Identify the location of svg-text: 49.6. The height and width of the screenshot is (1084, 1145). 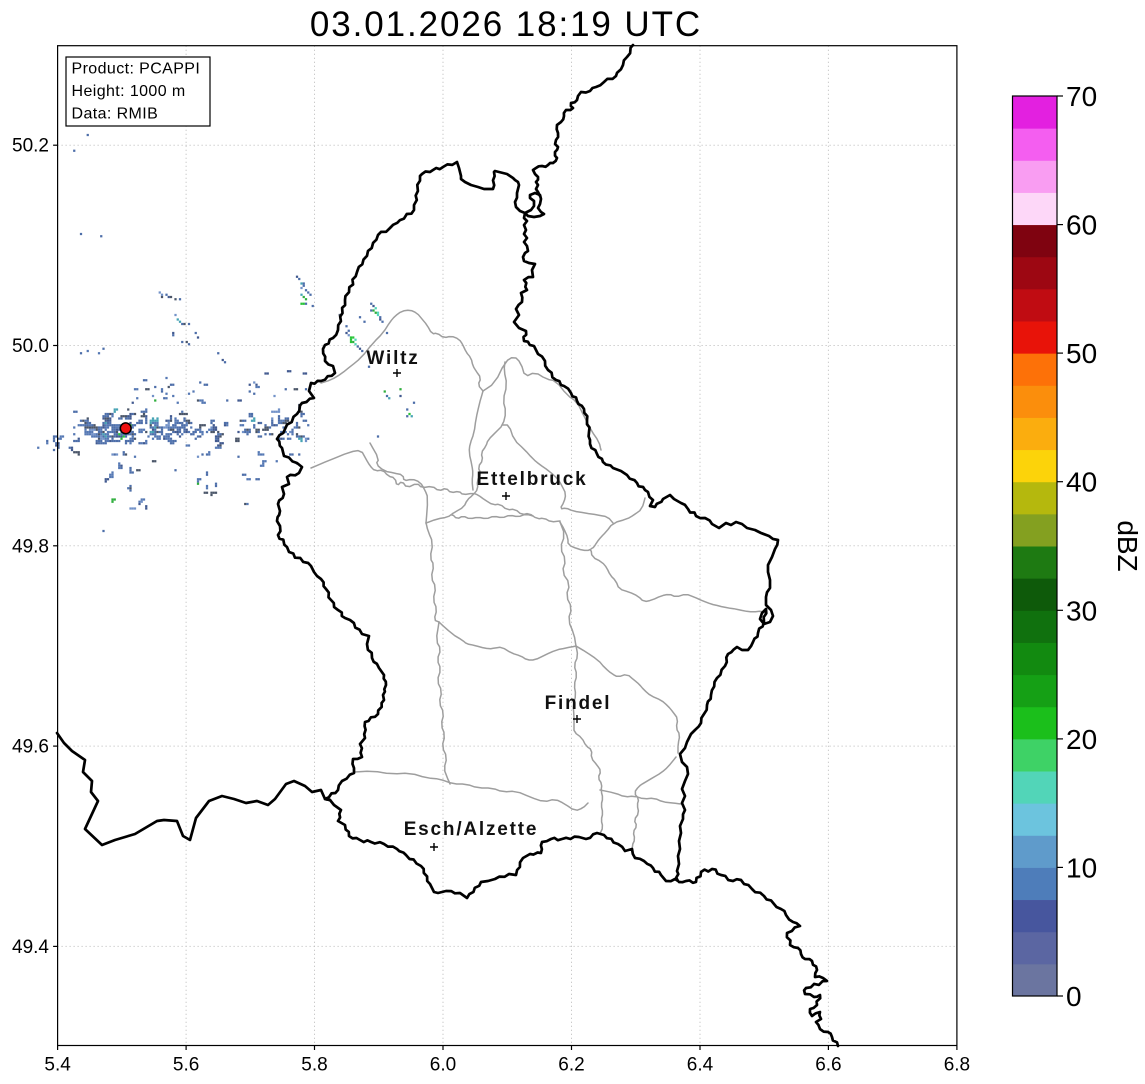
(30, 747).